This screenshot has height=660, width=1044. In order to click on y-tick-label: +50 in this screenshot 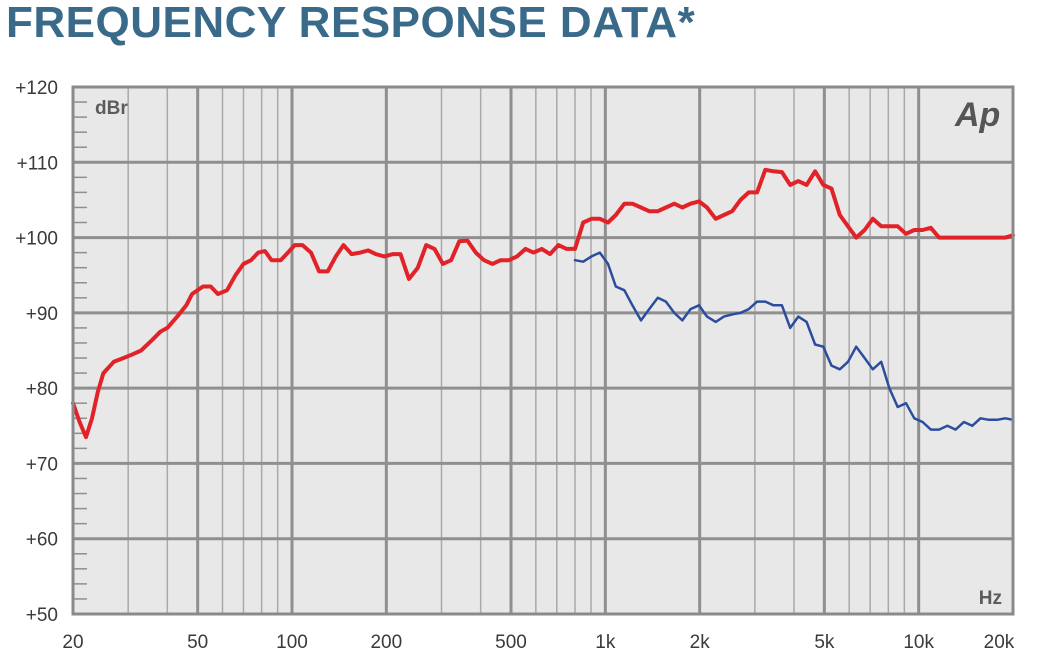, I will do `click(42, 615)`.